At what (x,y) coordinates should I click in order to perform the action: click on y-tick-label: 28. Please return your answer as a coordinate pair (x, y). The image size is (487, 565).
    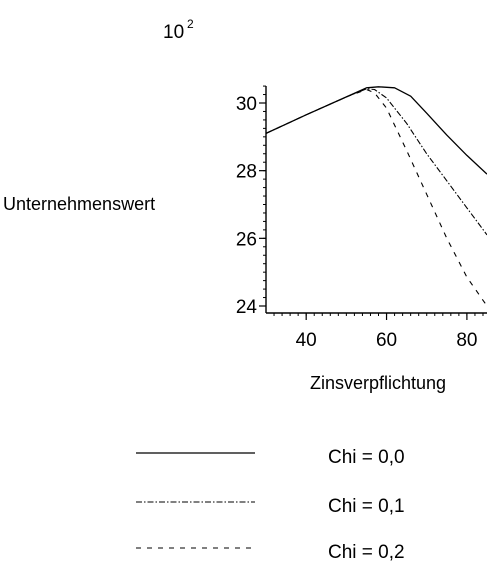
    Looking at the image, I should click on (246, 172).